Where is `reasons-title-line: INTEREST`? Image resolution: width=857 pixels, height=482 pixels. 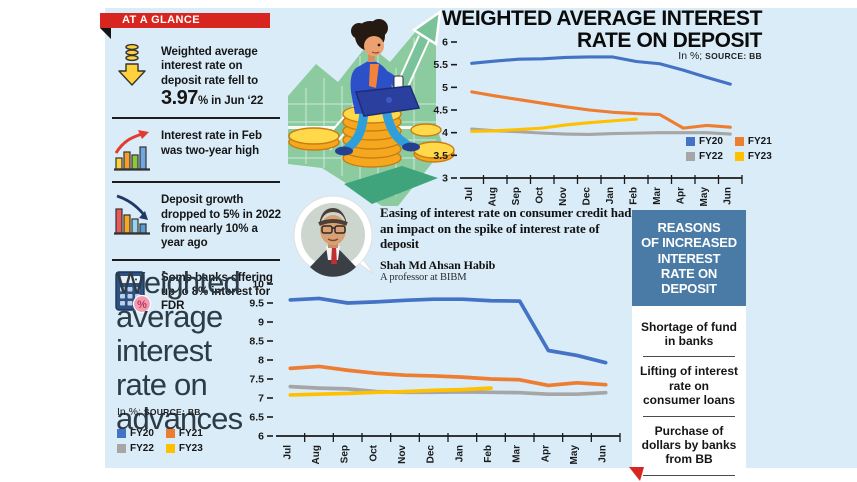 reasons-title-line: INTEREST is located at coordinates (689, 258).